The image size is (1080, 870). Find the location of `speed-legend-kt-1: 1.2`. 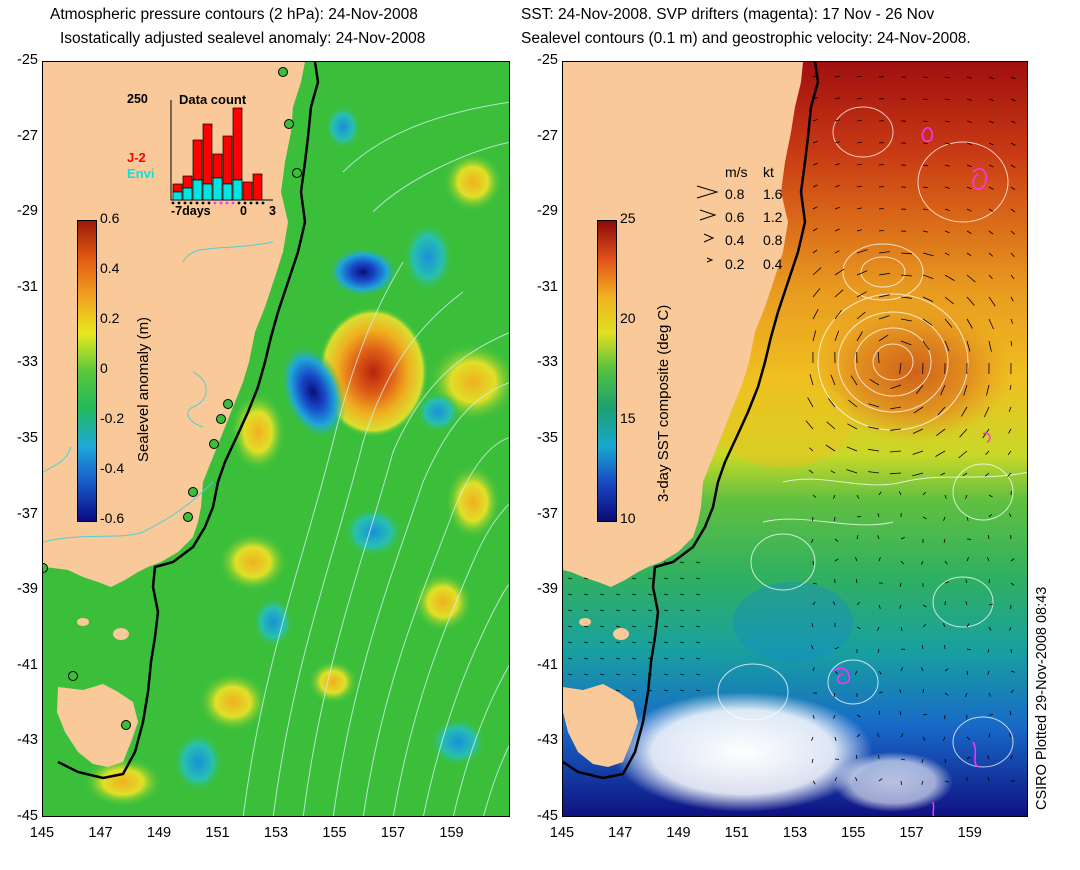

speed-legend-kt-1: 1.2 is located at coordinates (773, 217).